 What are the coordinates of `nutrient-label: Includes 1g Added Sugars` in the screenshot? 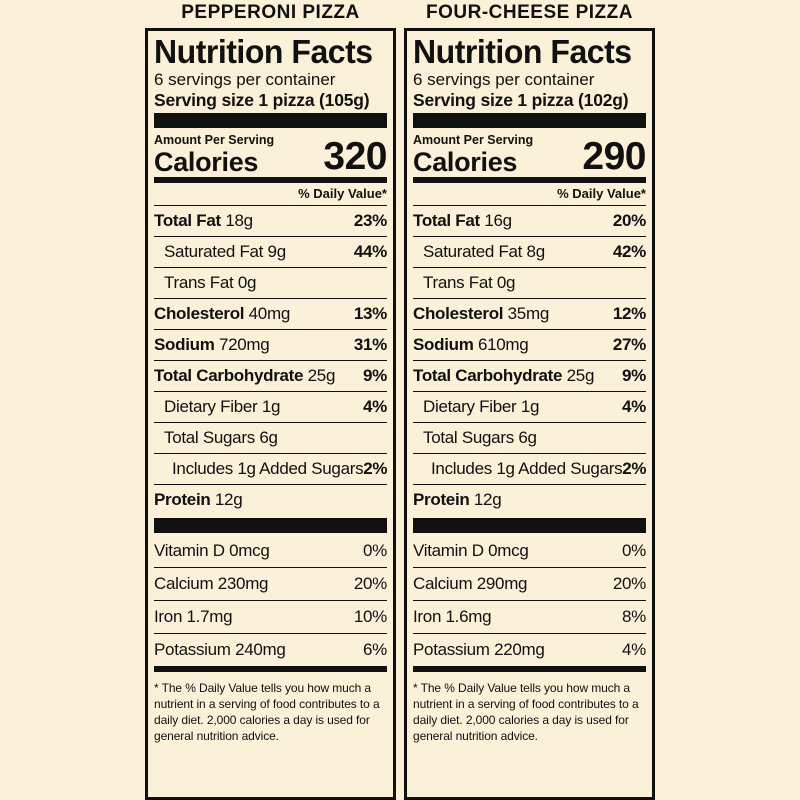 It's located at (259, 469).